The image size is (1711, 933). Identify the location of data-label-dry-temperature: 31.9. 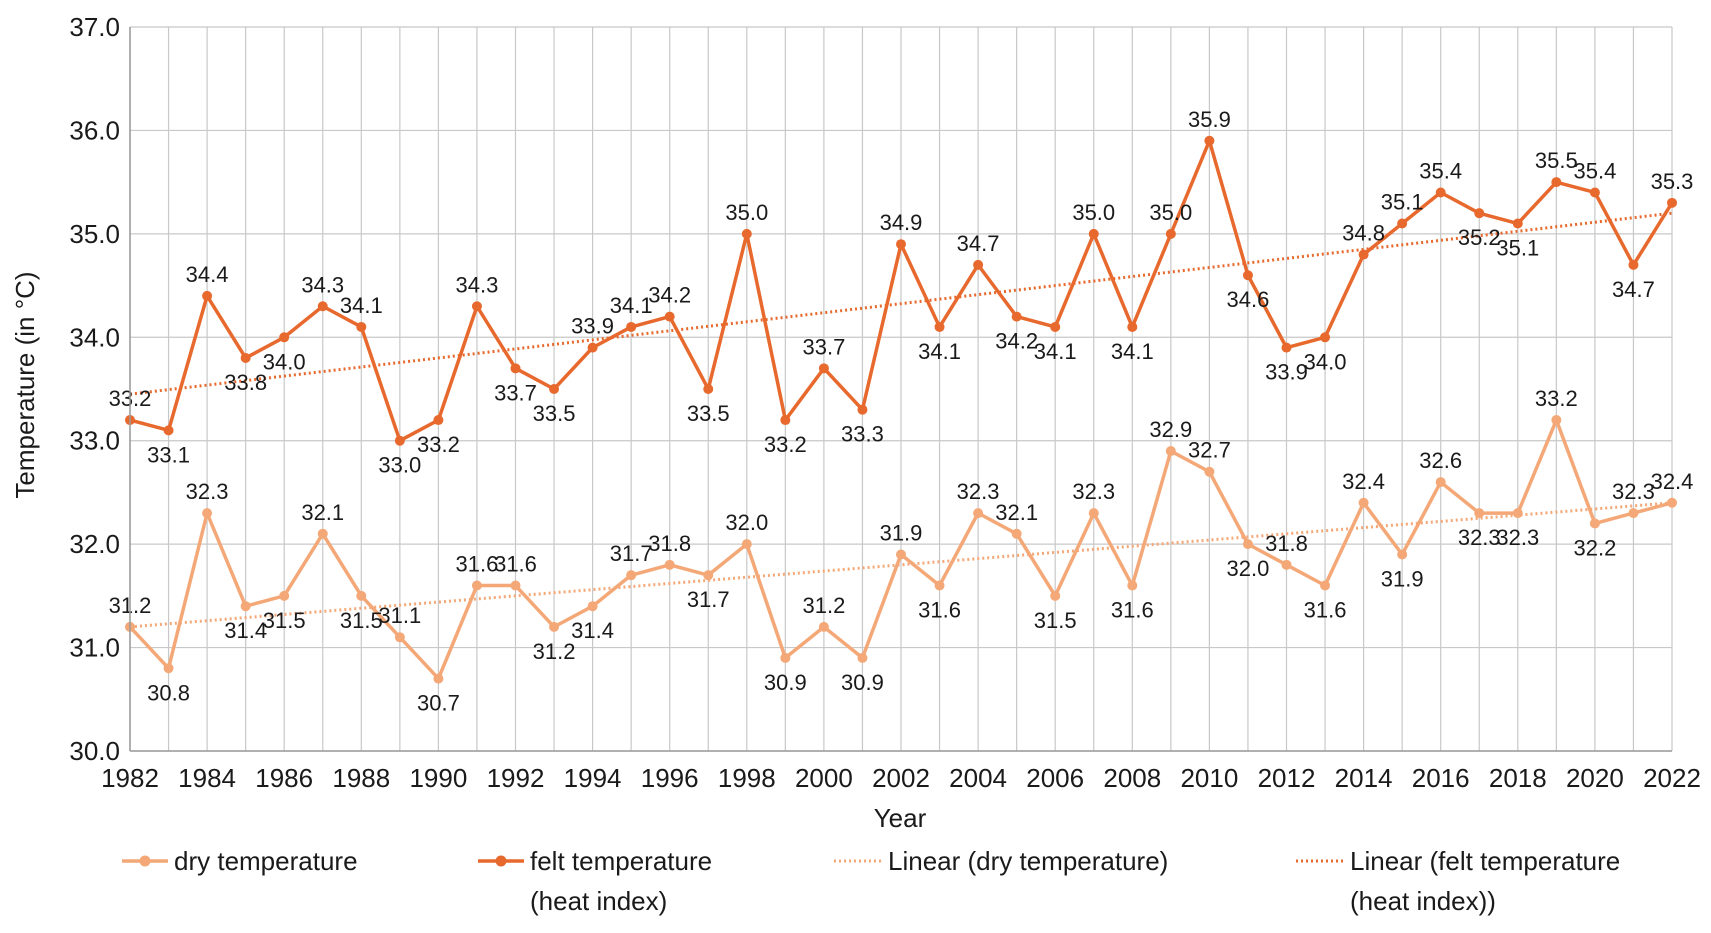
(1402, 578).